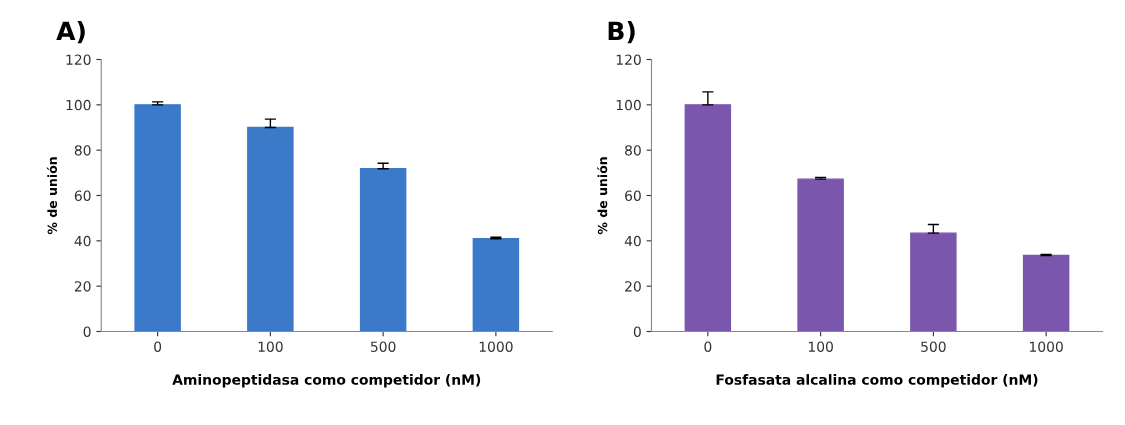  Describe the element at coordinates (621, 32) in the screenshot. I see `chart-title: B)` at that location.